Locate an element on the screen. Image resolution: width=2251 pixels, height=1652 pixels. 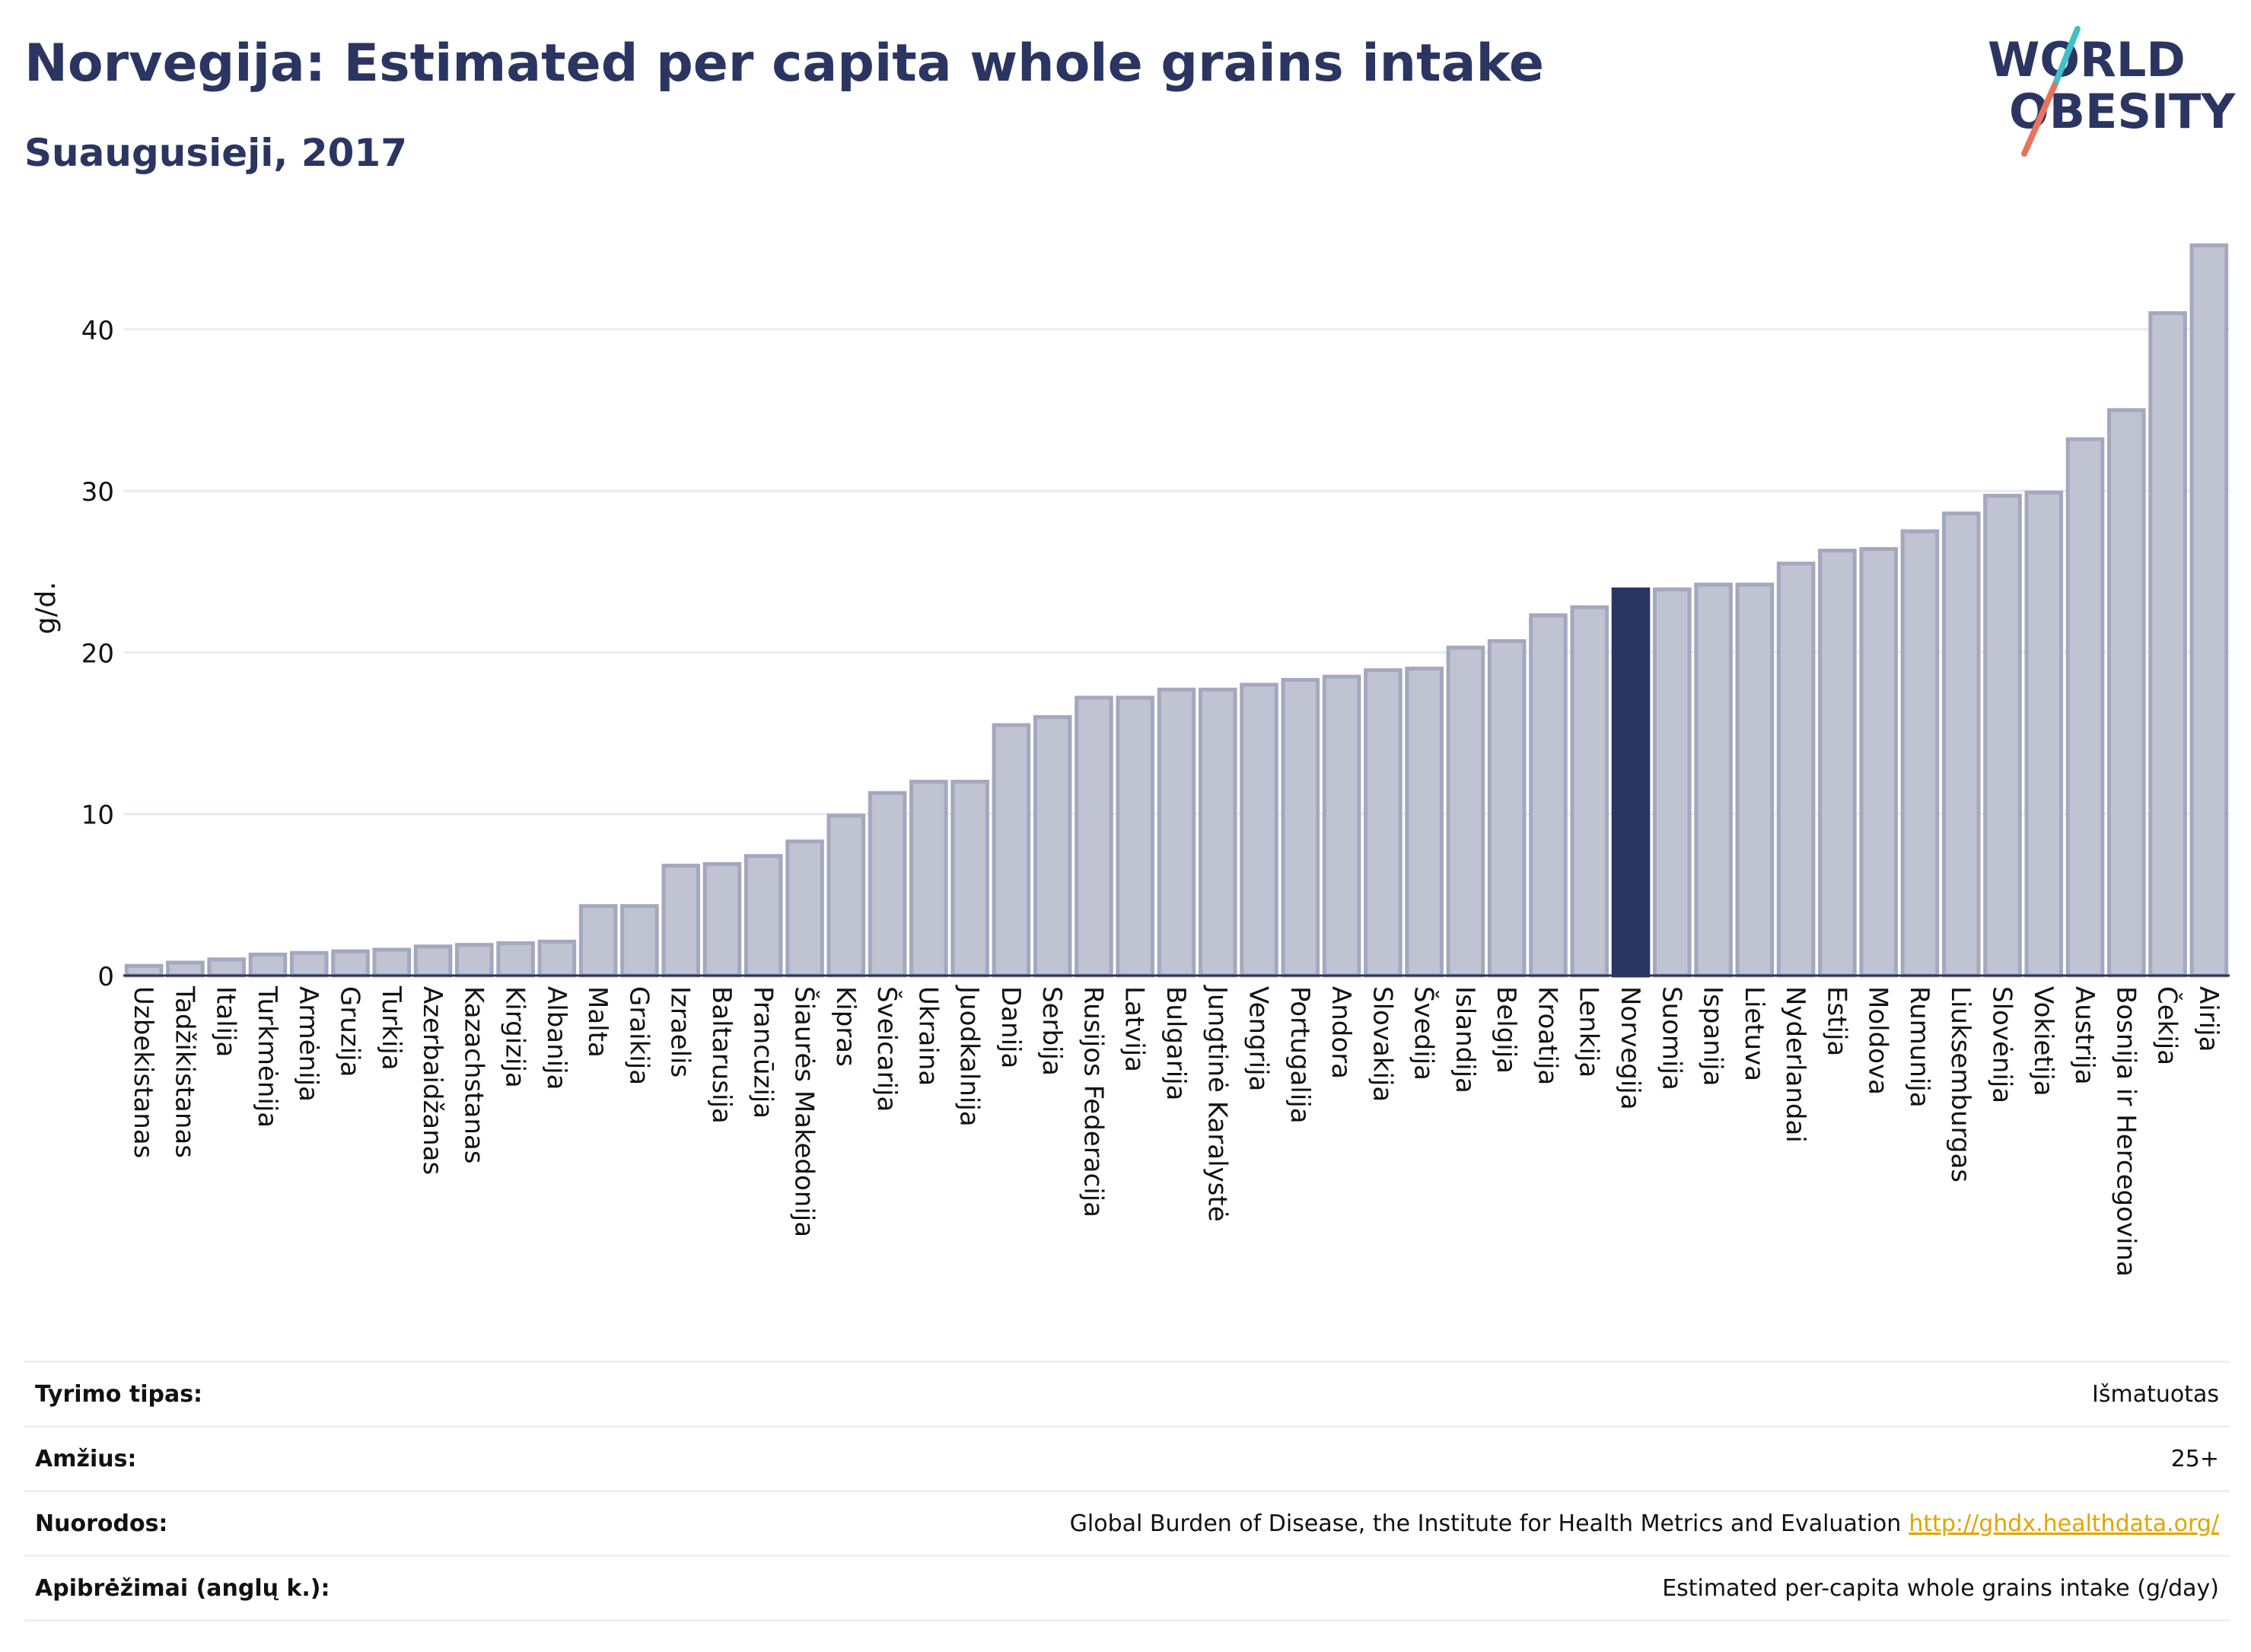
x-tick-label: Baltarusija is located at coordinates (721, 1055).